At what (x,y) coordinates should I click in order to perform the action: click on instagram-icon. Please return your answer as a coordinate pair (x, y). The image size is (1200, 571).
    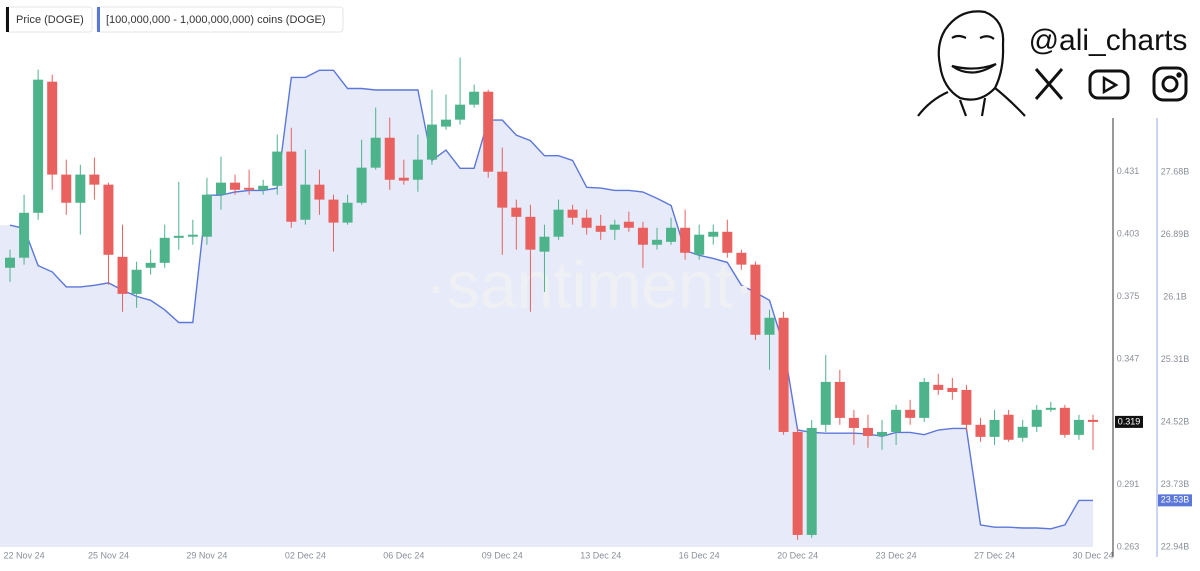
    Looking at the image, I should click on (1170, 84).